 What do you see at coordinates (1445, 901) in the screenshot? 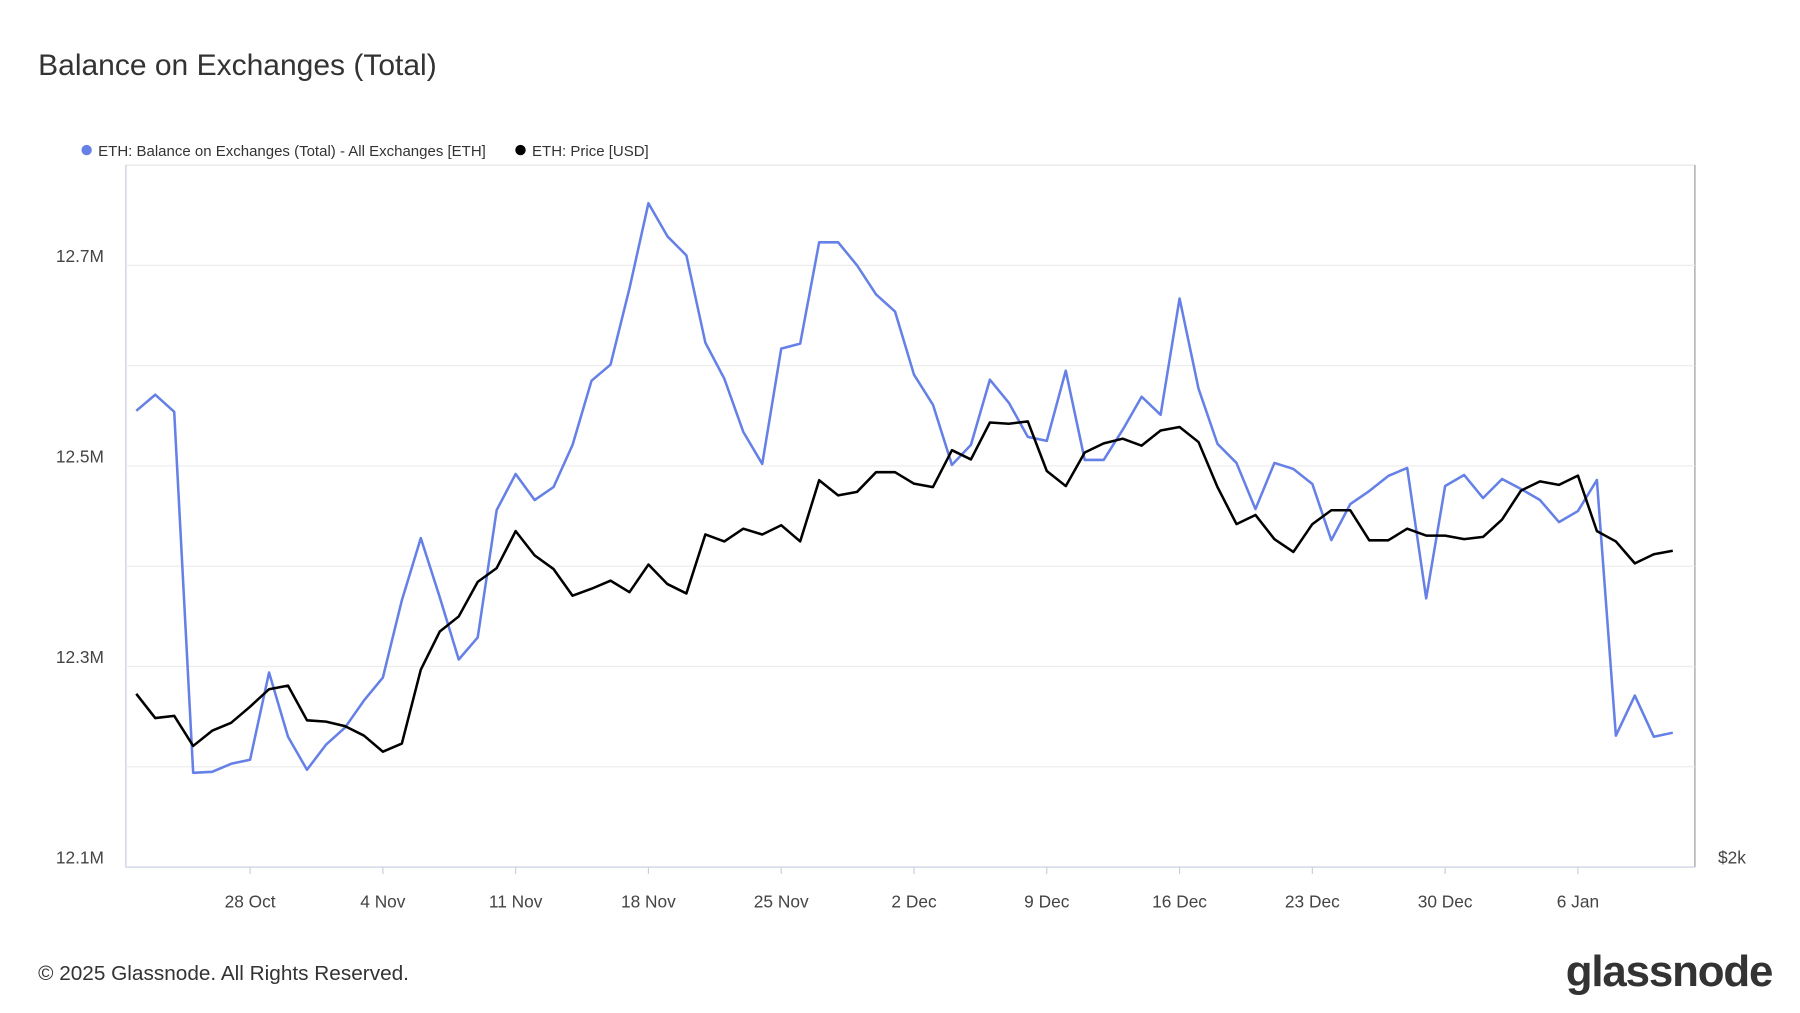
I see `x-tick-label: 30 Dec` at bounding box center [1445, 901].